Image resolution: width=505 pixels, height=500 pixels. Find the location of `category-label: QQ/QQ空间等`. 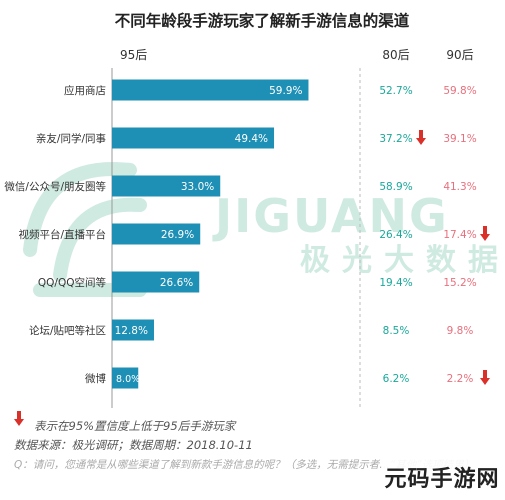

category-label: QQ/QQ空间等 is located at coordinates (72, 282).